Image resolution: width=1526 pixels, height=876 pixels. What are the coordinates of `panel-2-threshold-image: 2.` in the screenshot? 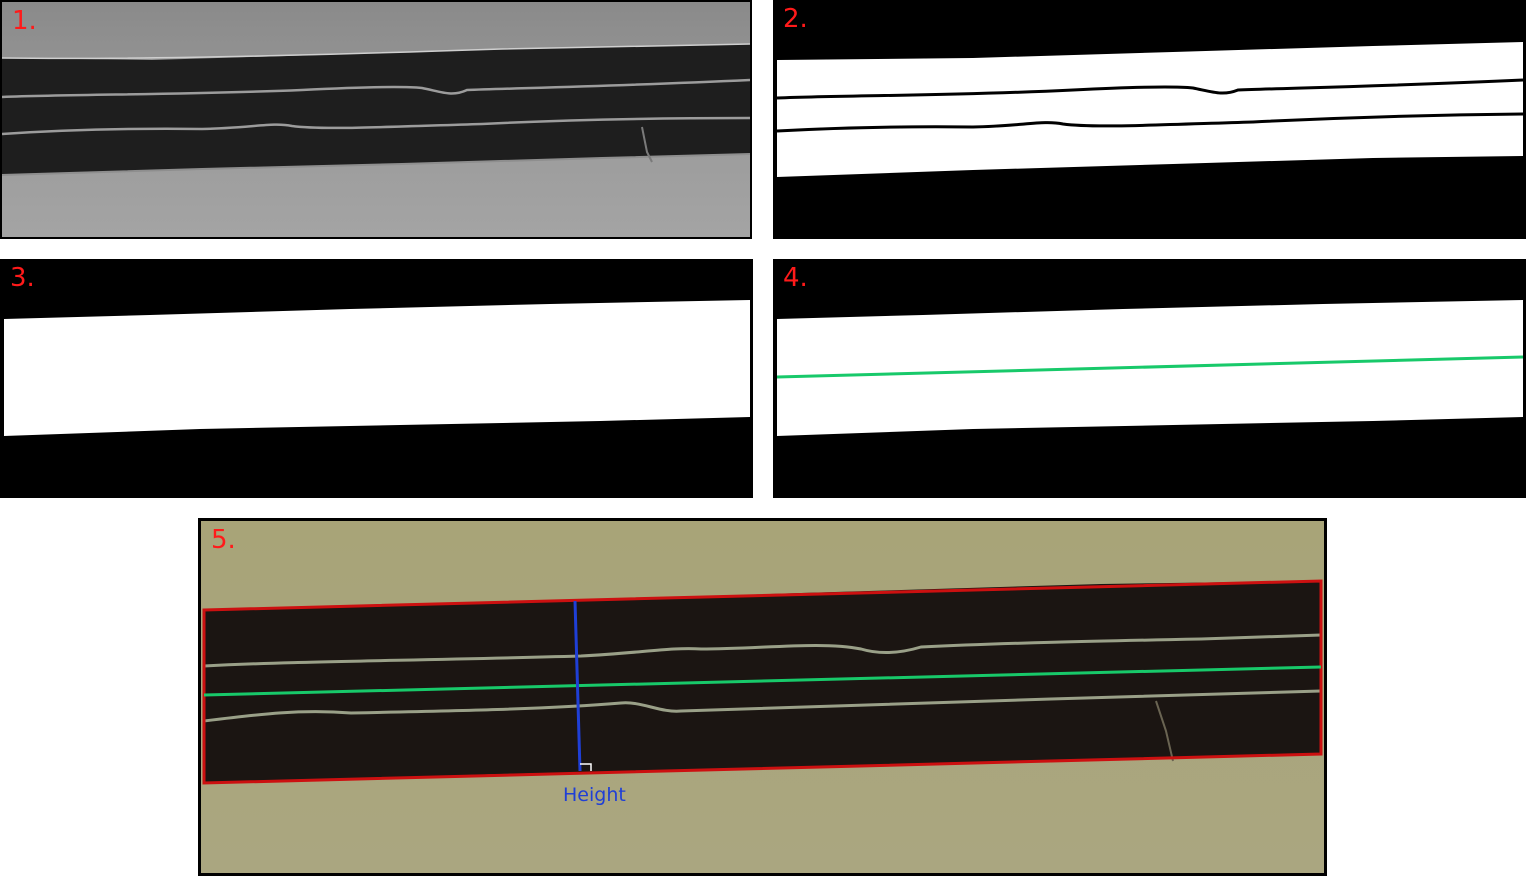 It's located at (1149, 119).